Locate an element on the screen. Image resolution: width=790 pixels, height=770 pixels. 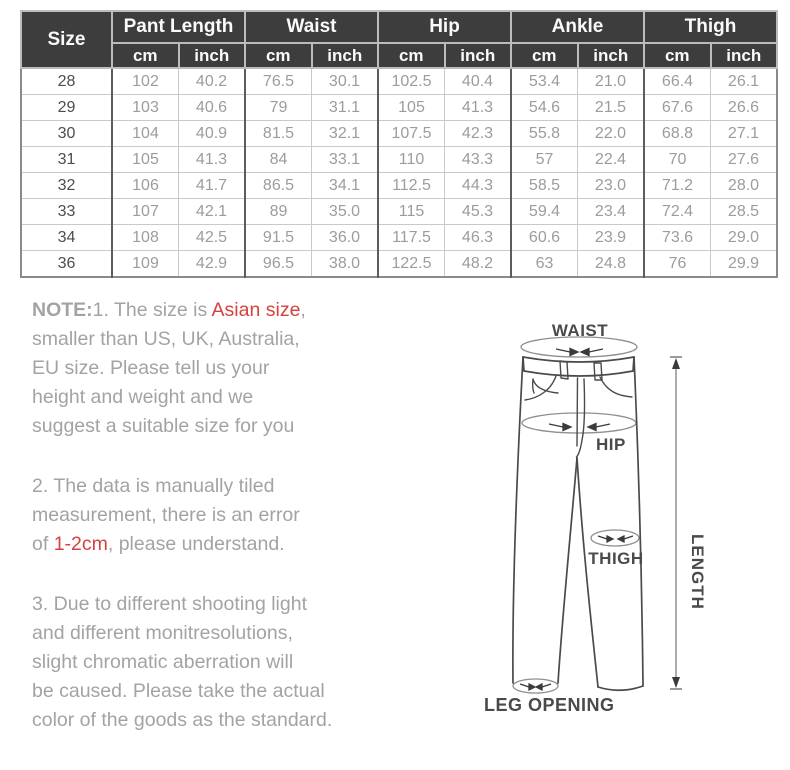
column-header-ankle: Ankle is located at coordinates (577, 27).